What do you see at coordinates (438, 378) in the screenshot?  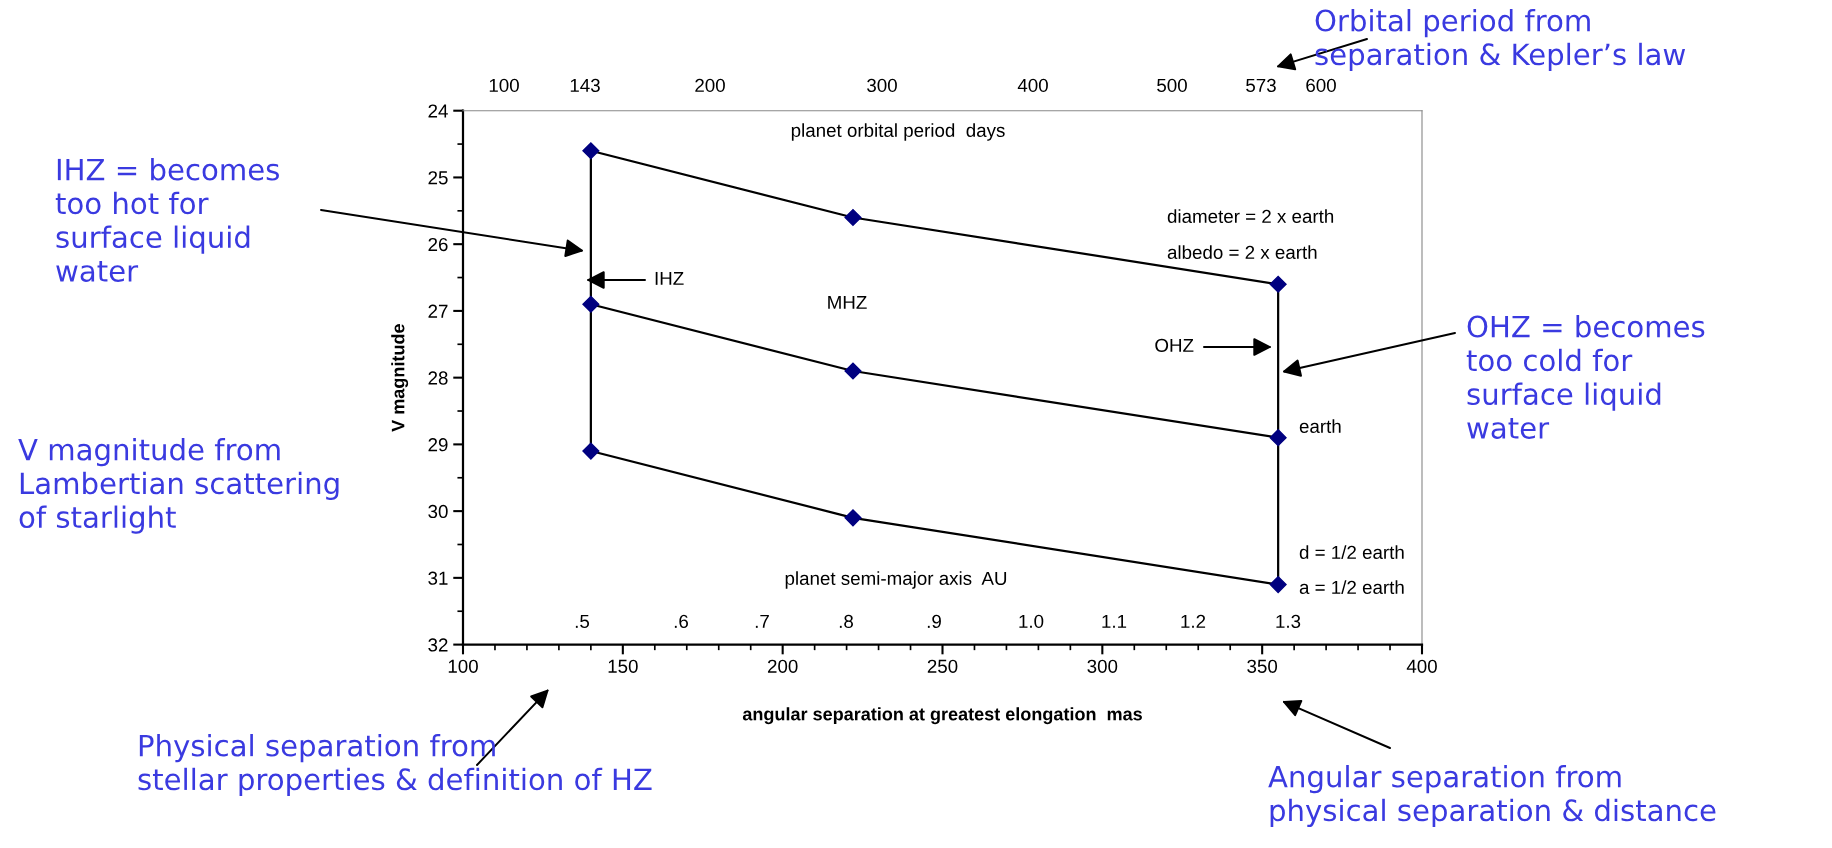 I see `y-tick-label: 28` at bounding box center [438, 378].